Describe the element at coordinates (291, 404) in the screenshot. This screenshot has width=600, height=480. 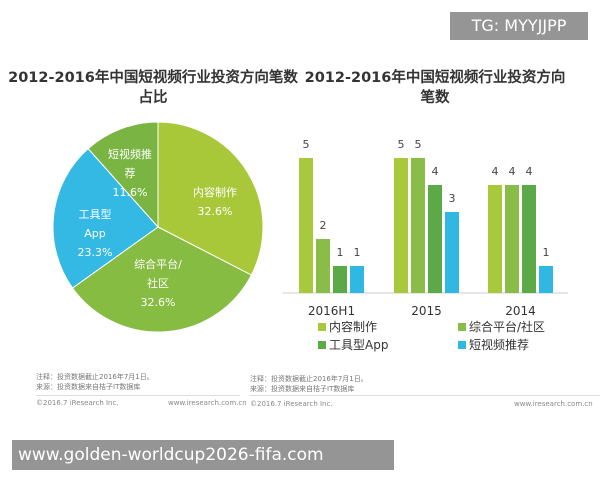
I see `copyright-right: ©2016.7 iResearch Inc.` at that location.